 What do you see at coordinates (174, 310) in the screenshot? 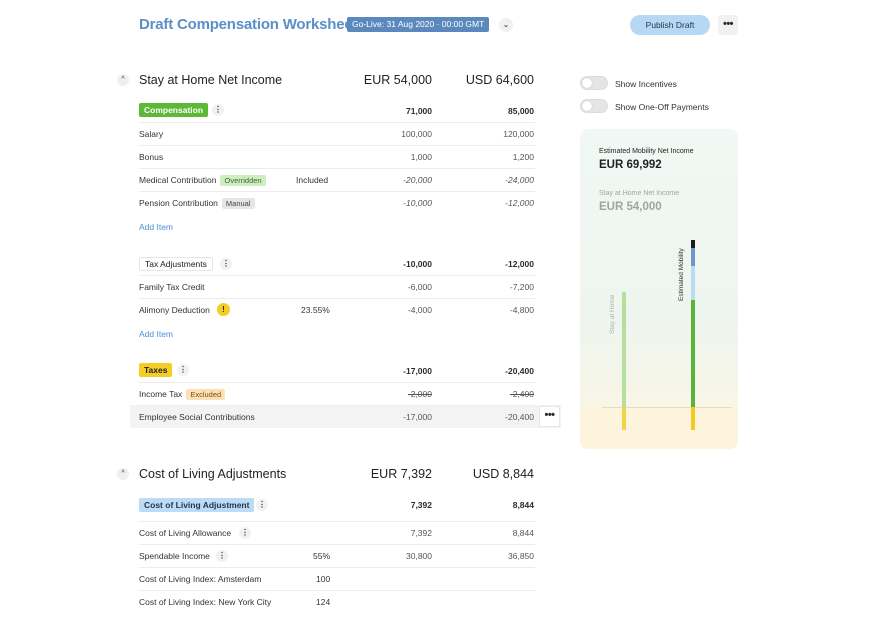
I see `row-label: Alimony Deduction` at bounding box center [174, 310].